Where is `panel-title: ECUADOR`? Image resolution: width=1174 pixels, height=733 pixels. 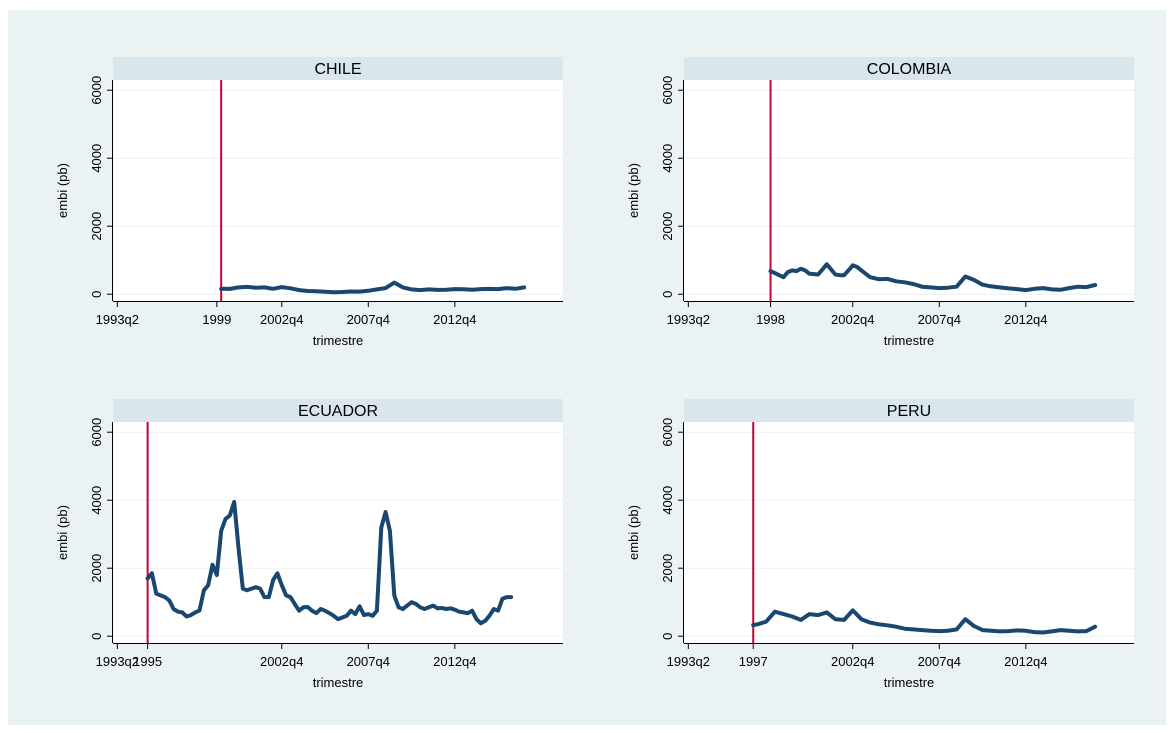 panel-title: ECUADOR is located at coordinates (338, 411).